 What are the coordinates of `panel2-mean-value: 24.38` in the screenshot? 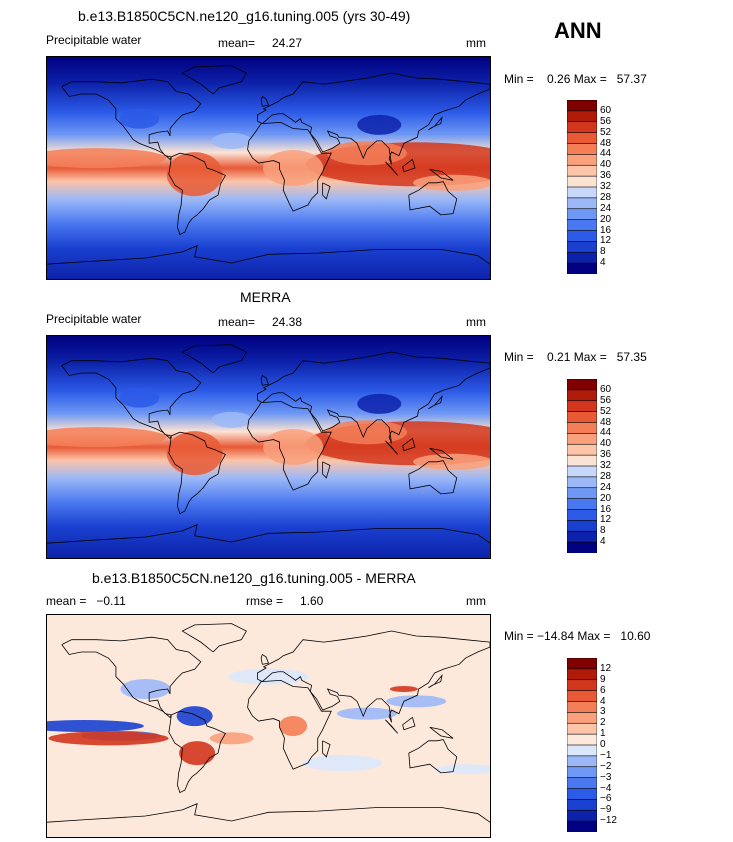 It's located at (287, 322).